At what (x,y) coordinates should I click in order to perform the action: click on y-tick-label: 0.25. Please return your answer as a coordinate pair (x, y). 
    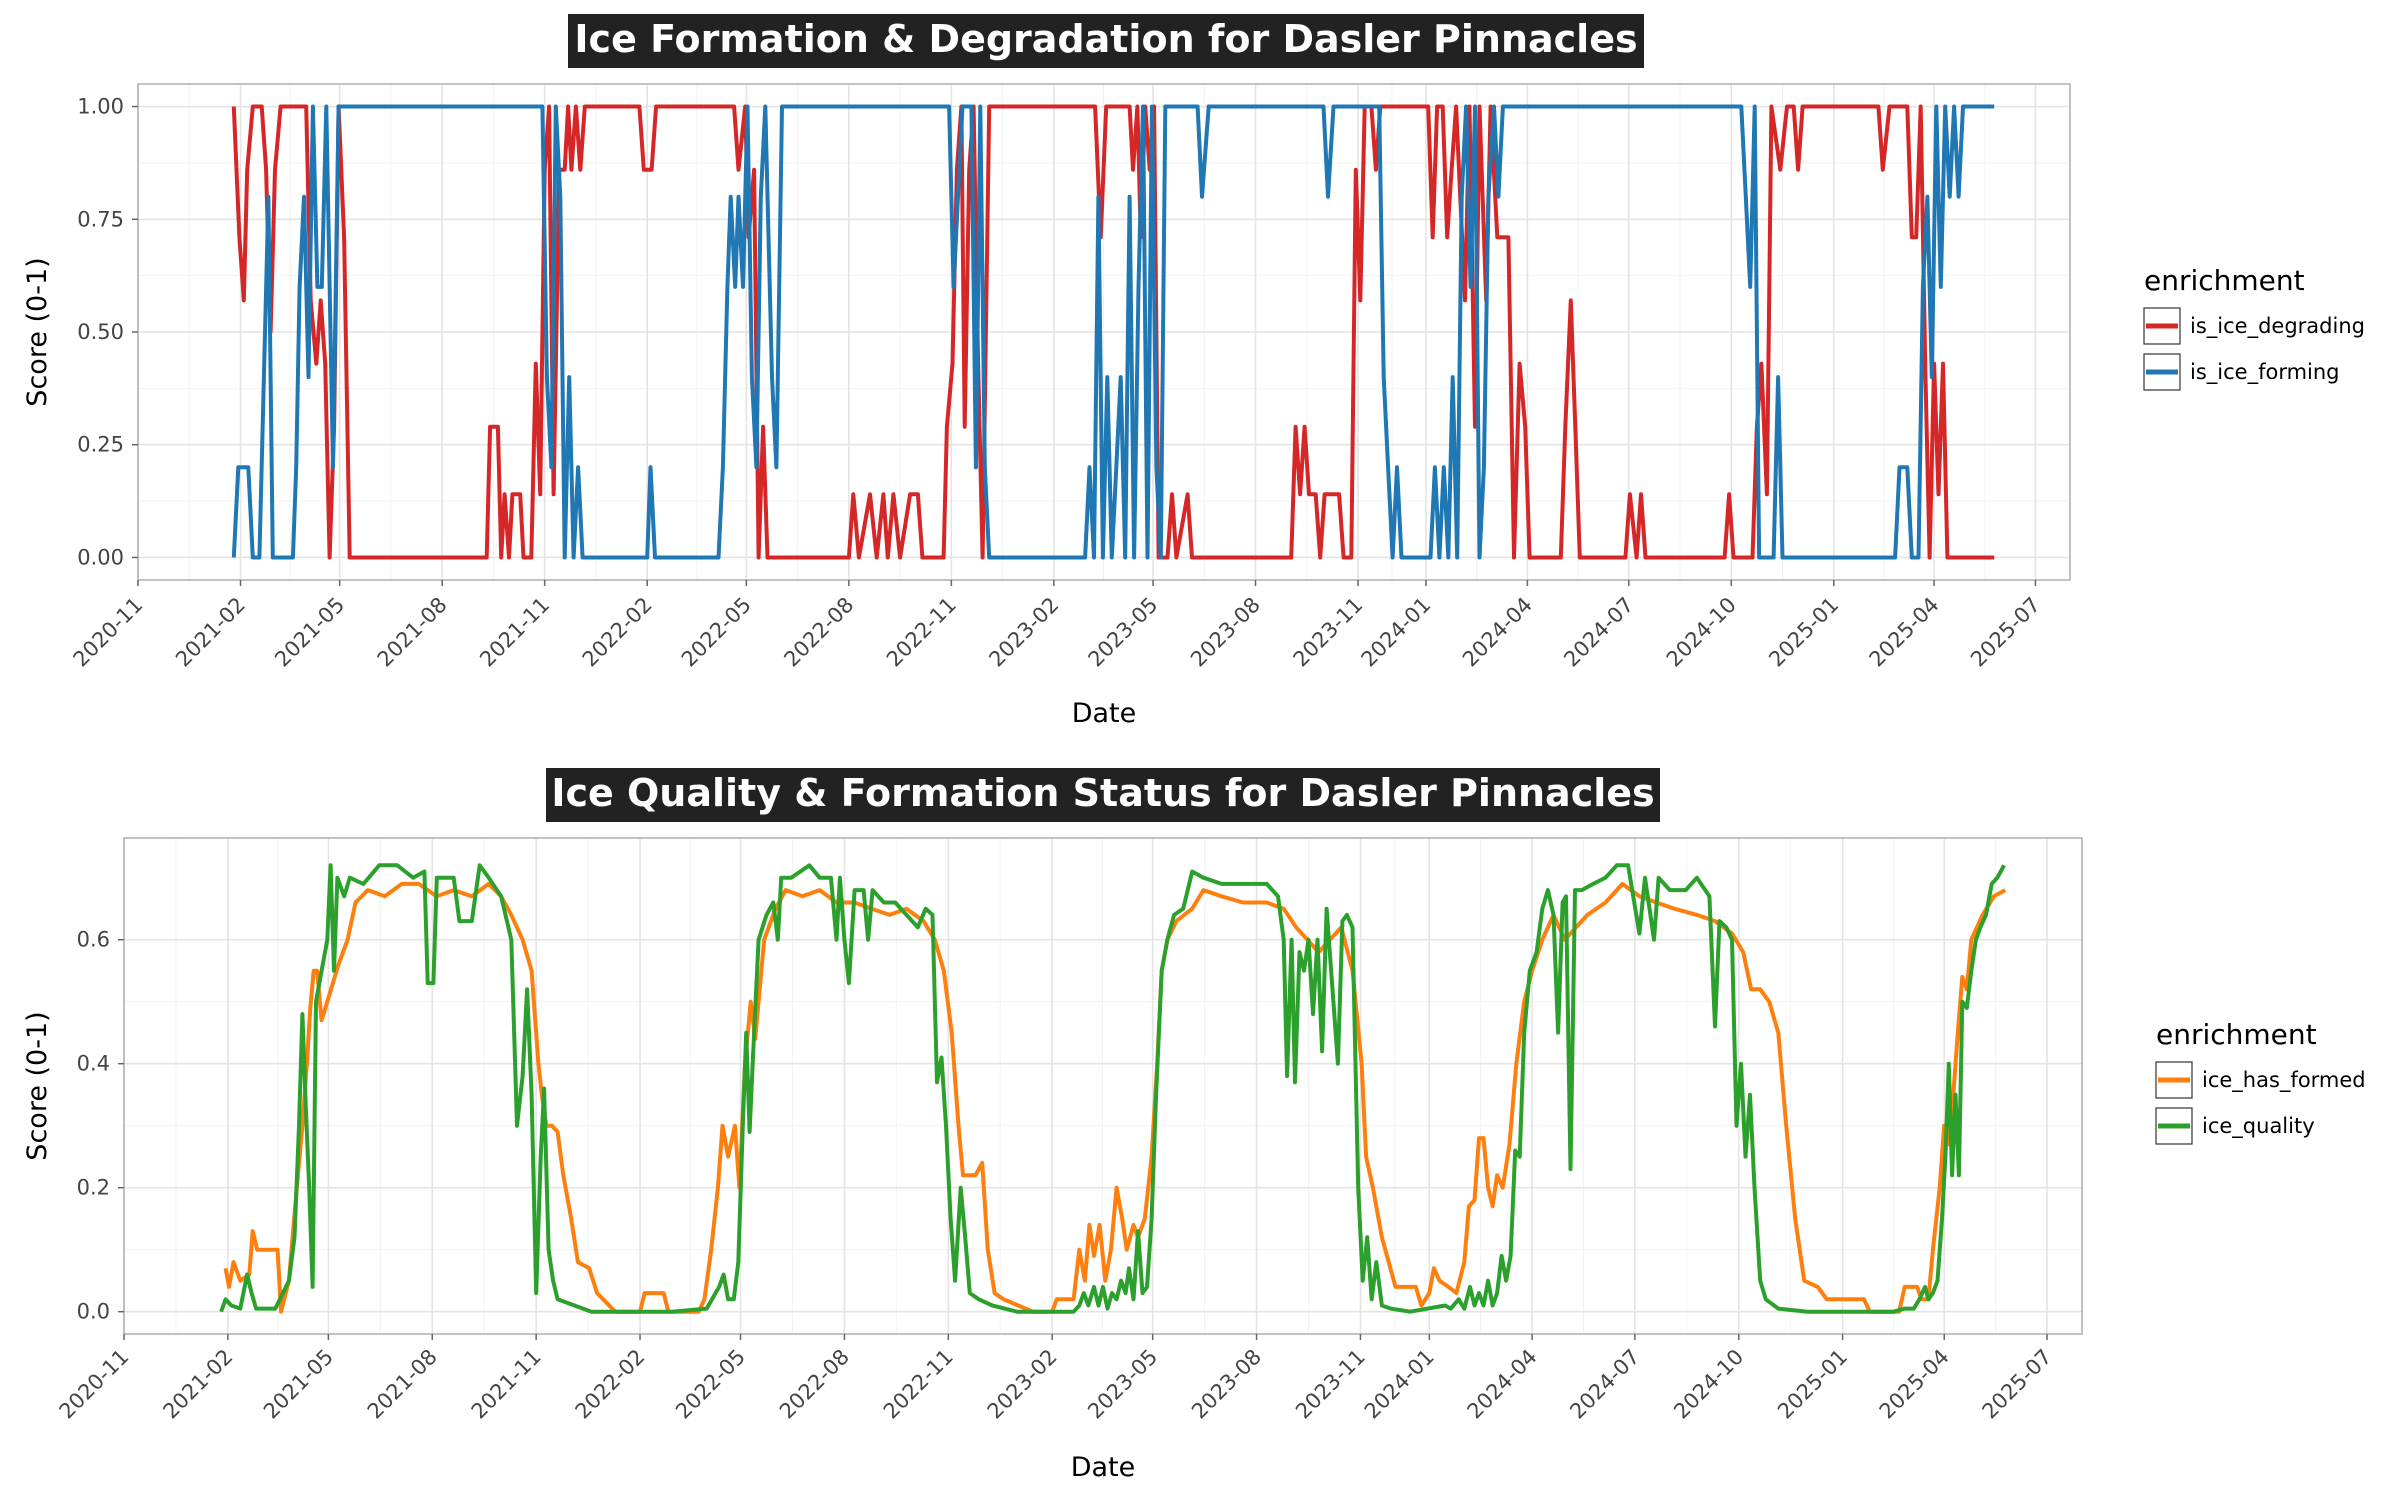
    Looking at the image, I should click on (100, 445).